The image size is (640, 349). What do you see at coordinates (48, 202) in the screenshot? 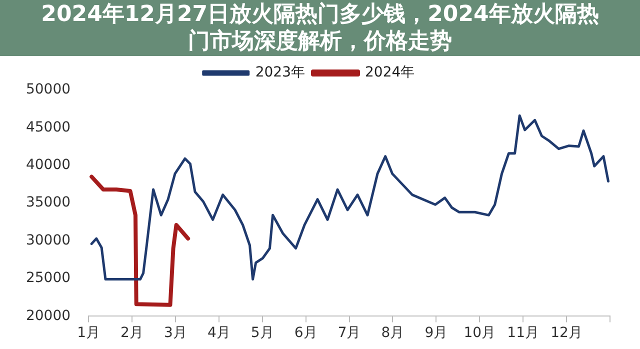
I see `y-tick-label: 35000` at bounding box center [48, 202].